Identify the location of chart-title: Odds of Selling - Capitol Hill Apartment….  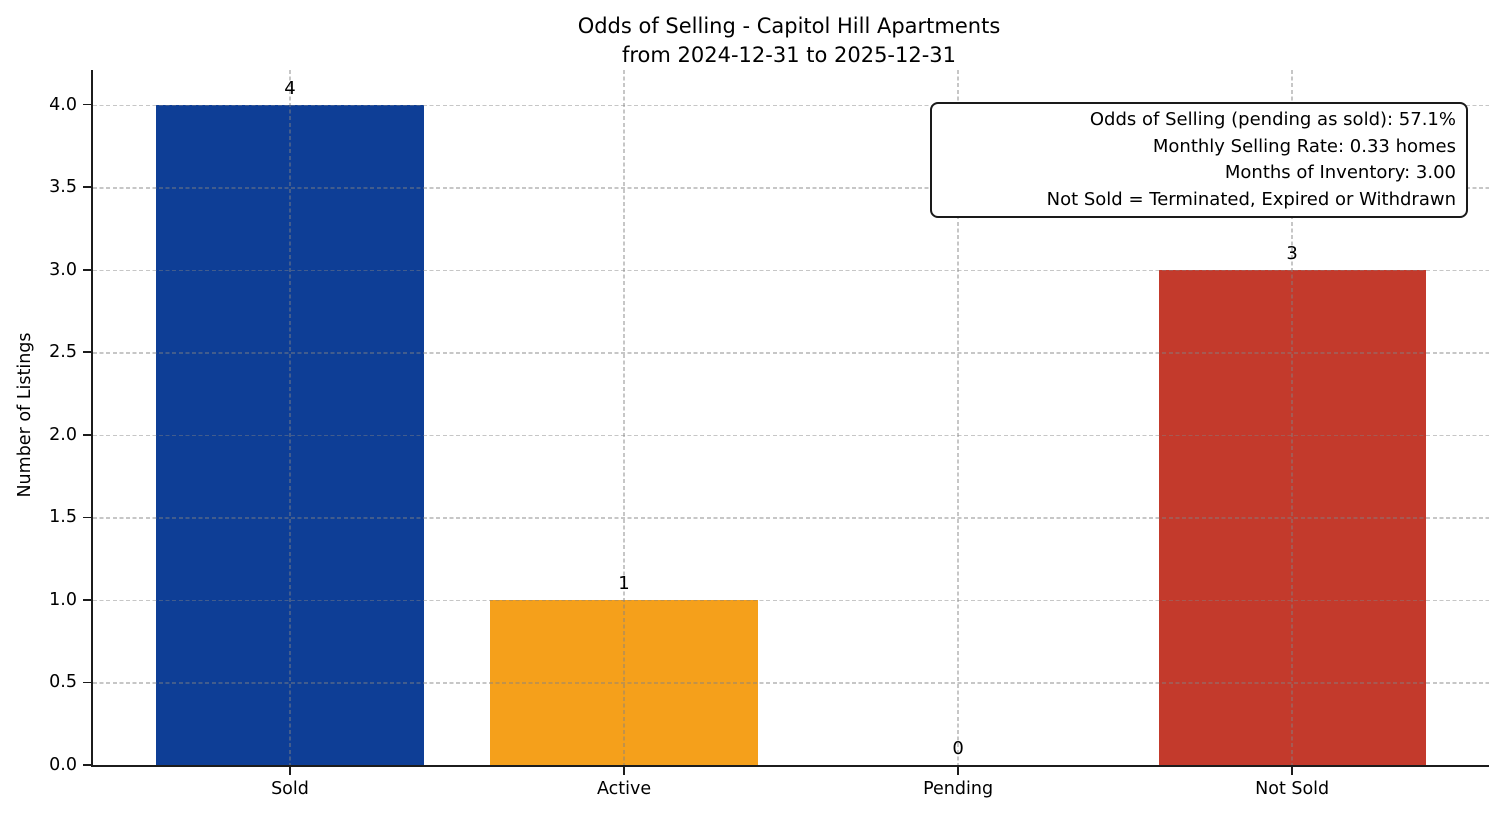
(789, 26).